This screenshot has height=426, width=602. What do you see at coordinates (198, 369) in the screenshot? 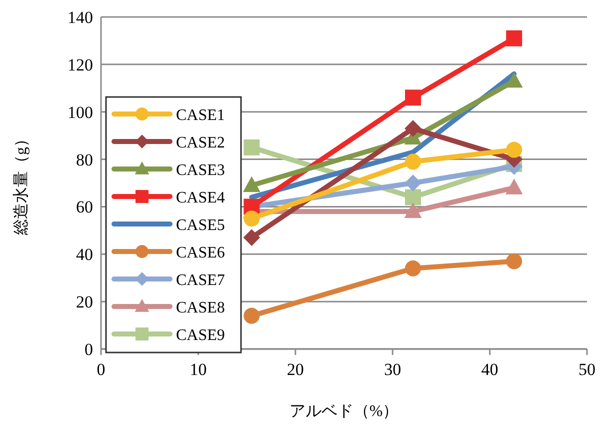
I see `x-tick-label: 10` at bounding box center [198, 369].